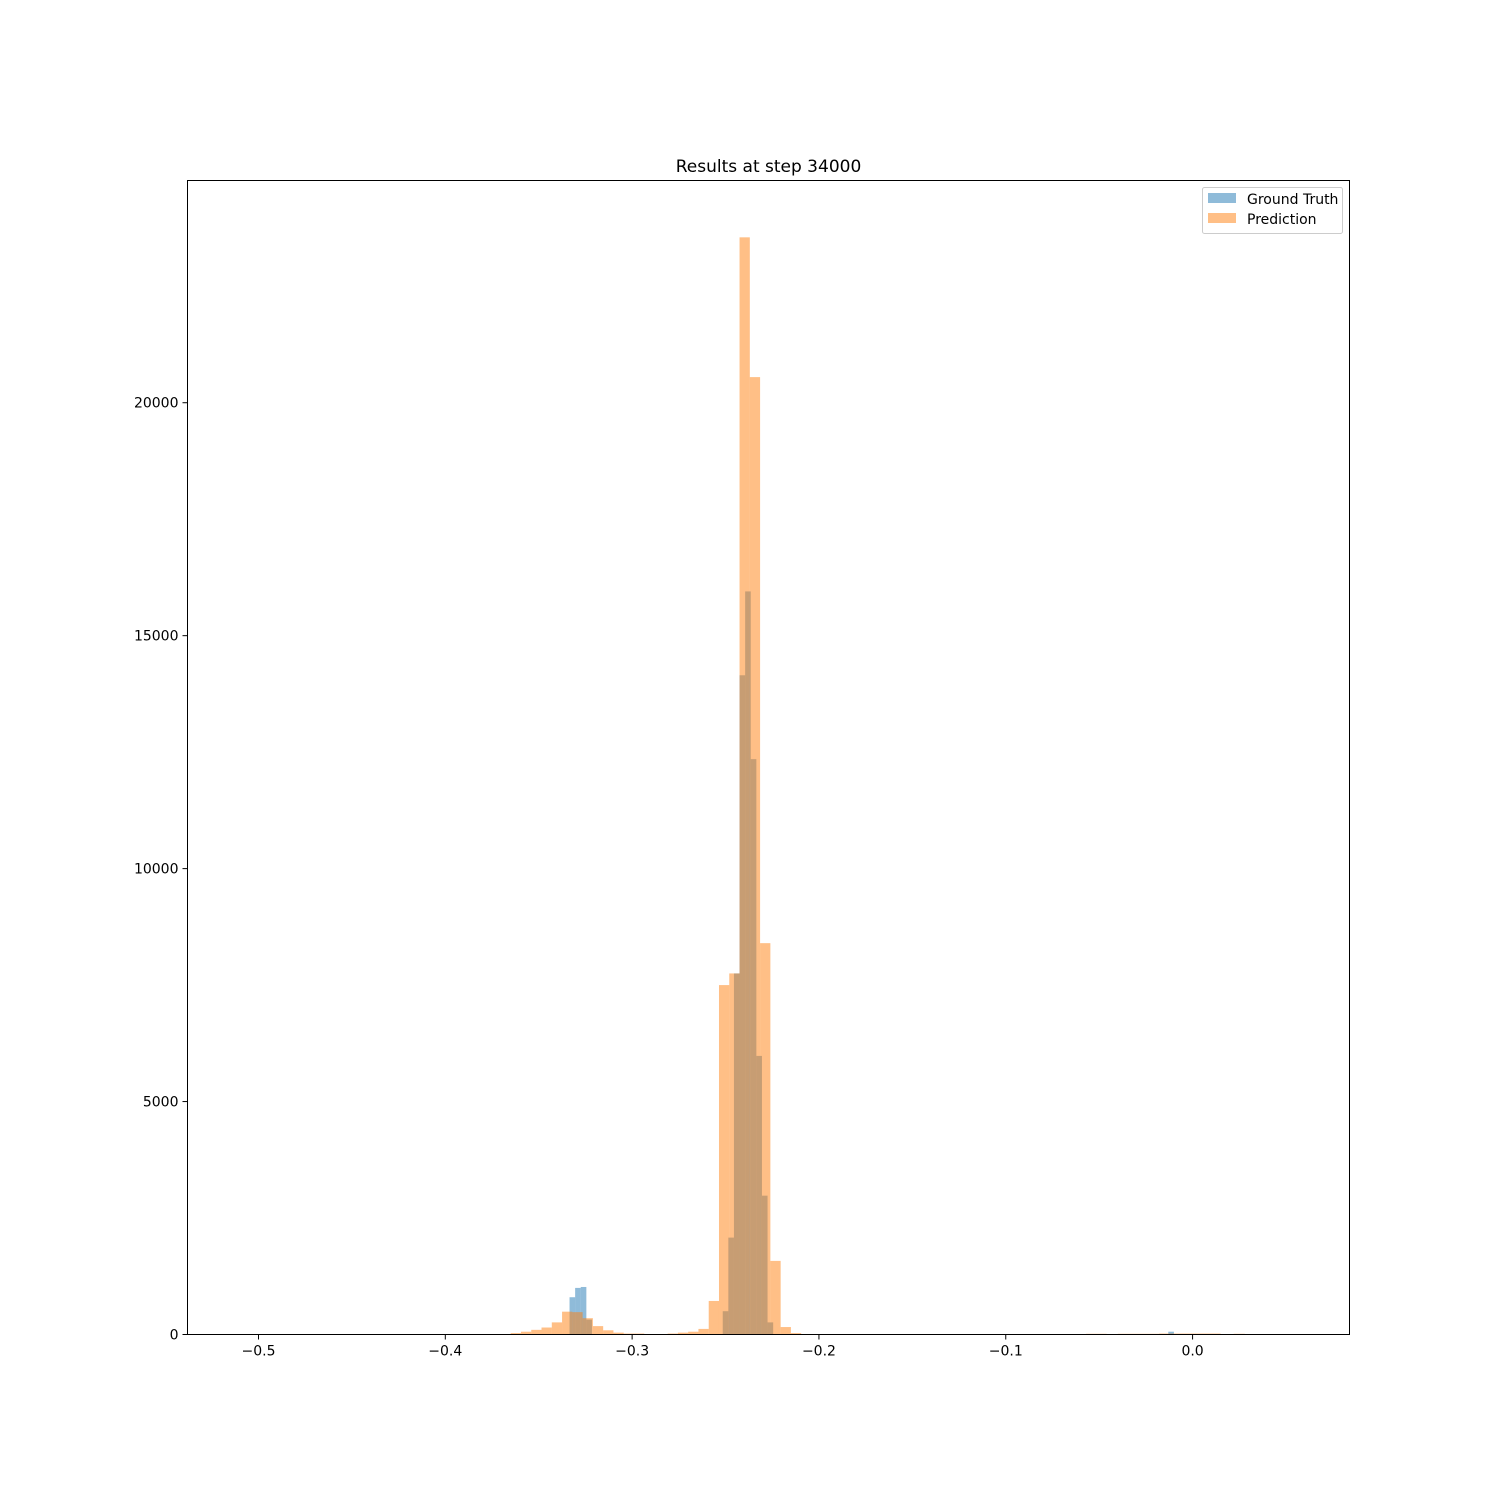 This screenshot has height=1500, width=1500. Describe the element at coordinates (1292, 200) in the screenshot. I see `legend-label-ground-truth: Ground Truth` at that location.